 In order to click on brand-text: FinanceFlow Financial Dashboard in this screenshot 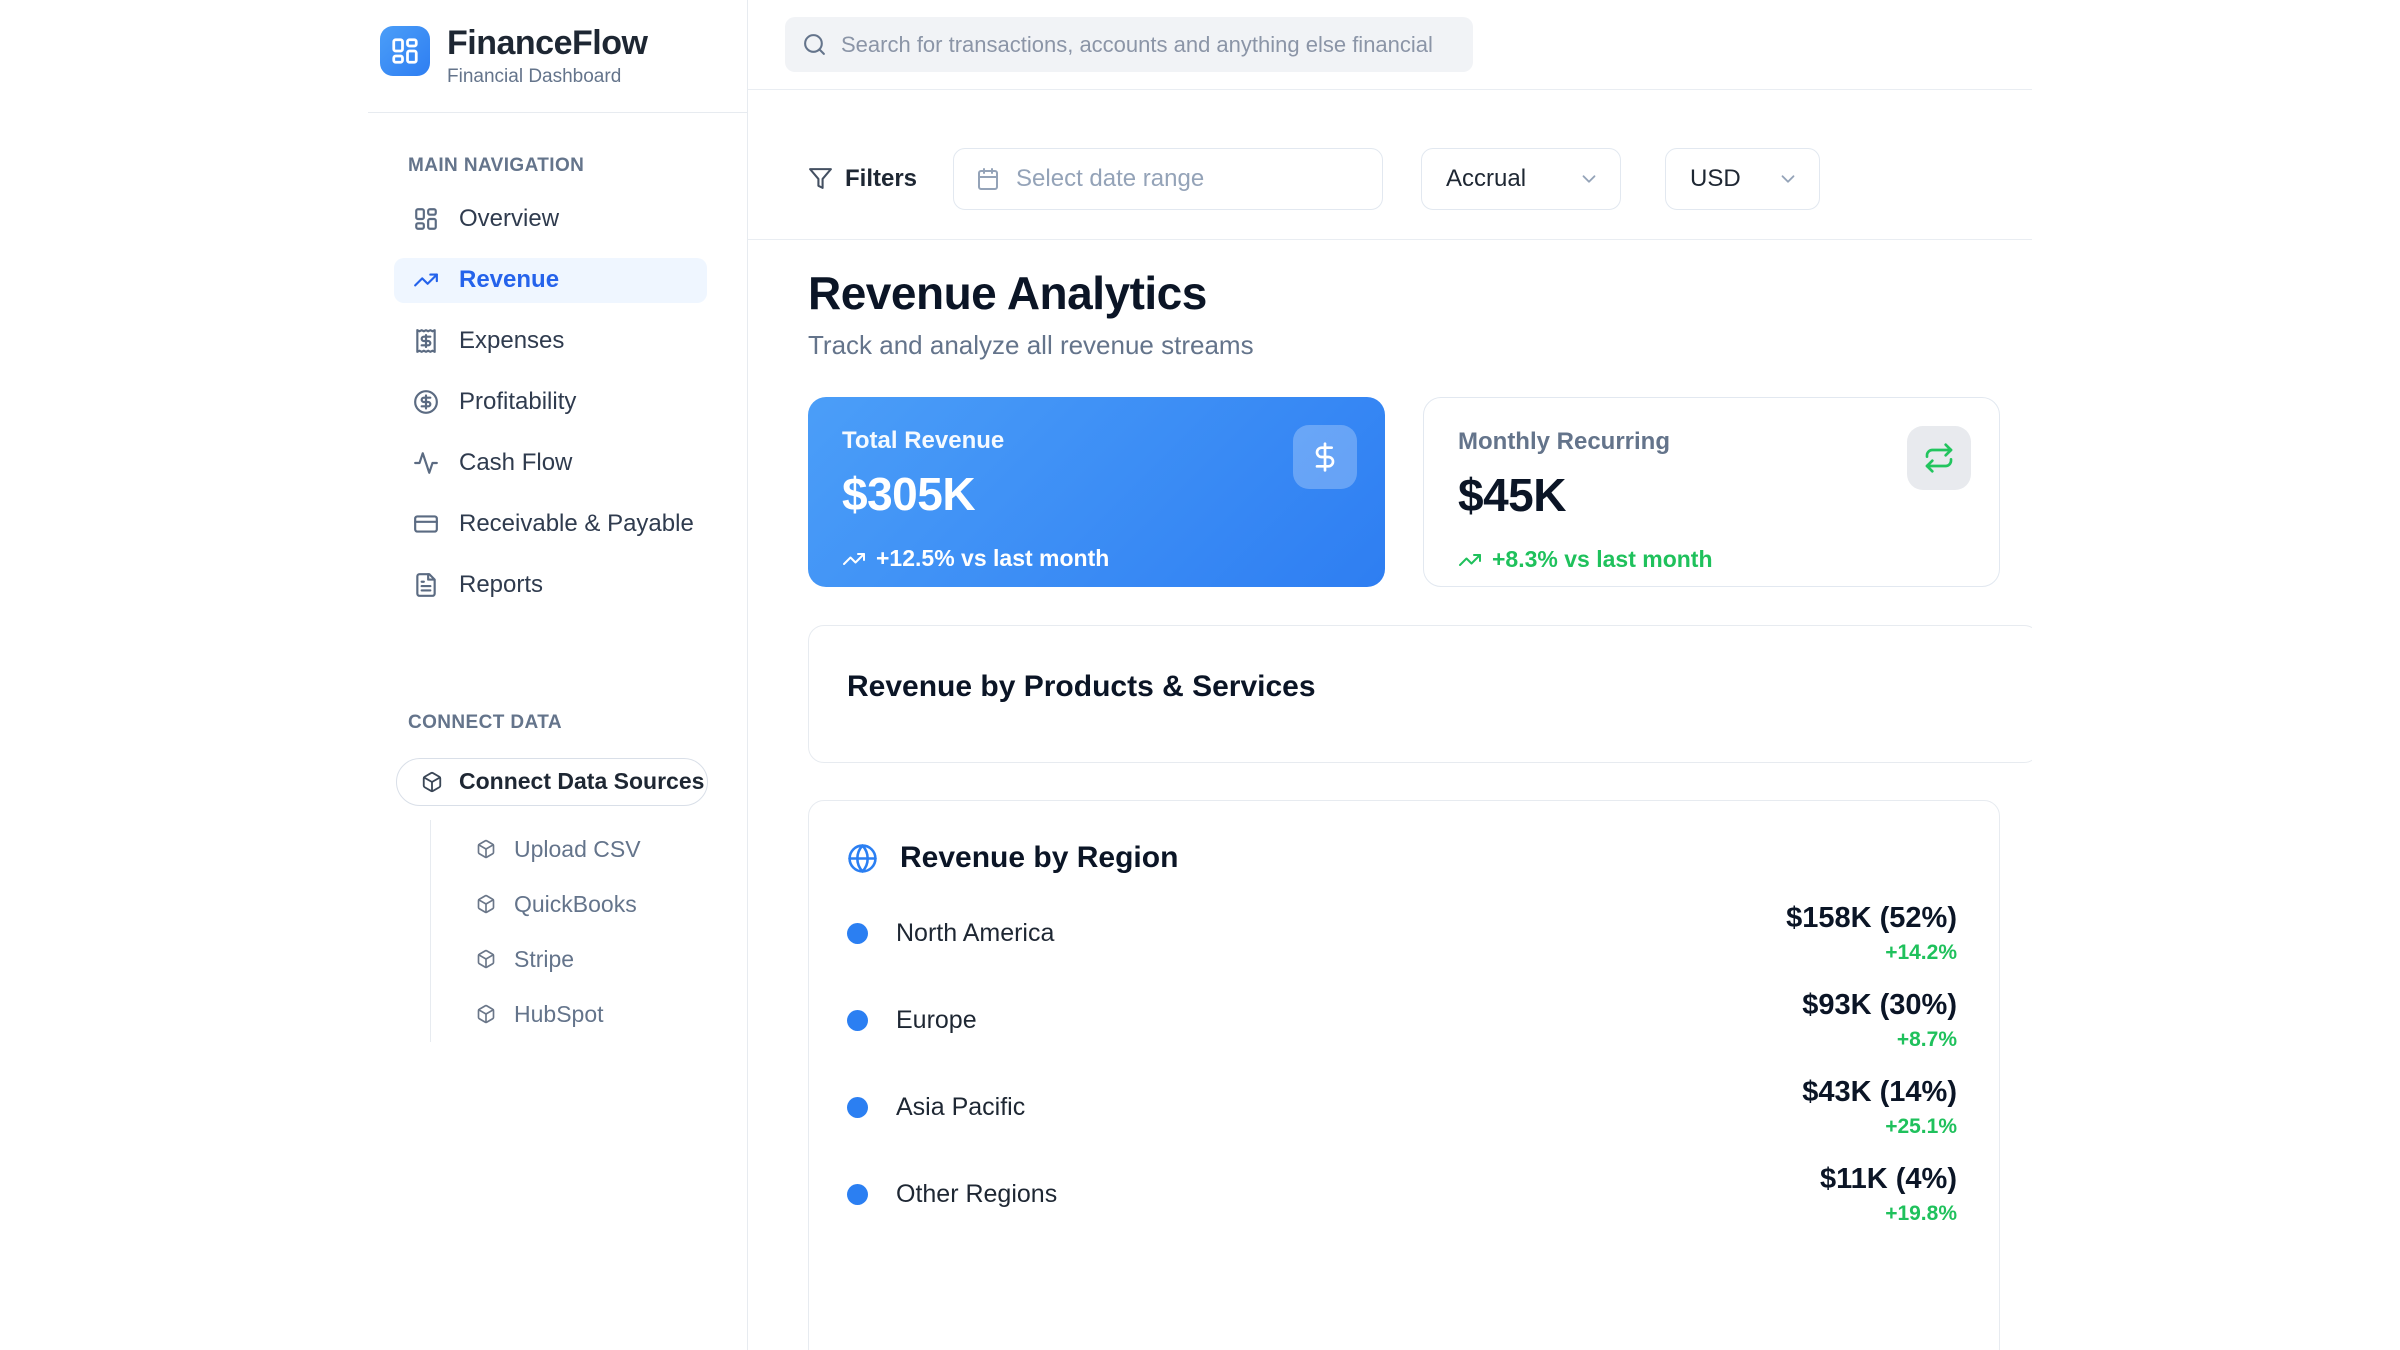, I will do `click(547, 56)`.